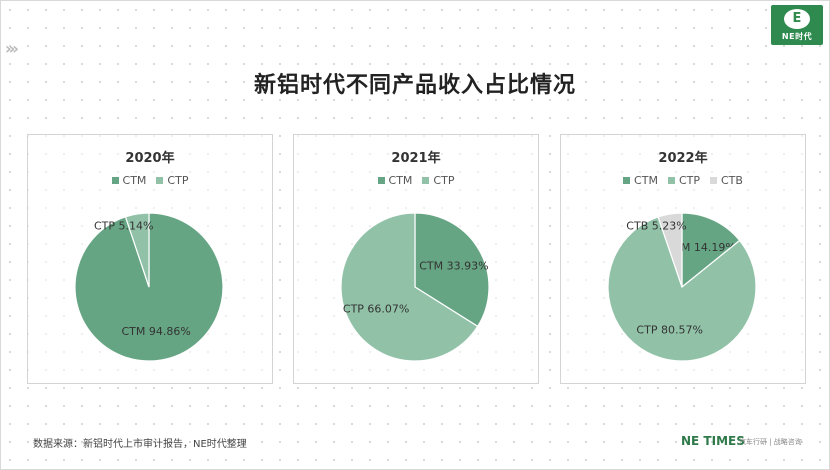 Image resolution: width=830 pixels, height=470 pixels. What do you see at coordinates (416, 158) in the screenshot?
I see `chart-title: 2021年` at bounding box center [416, 158].